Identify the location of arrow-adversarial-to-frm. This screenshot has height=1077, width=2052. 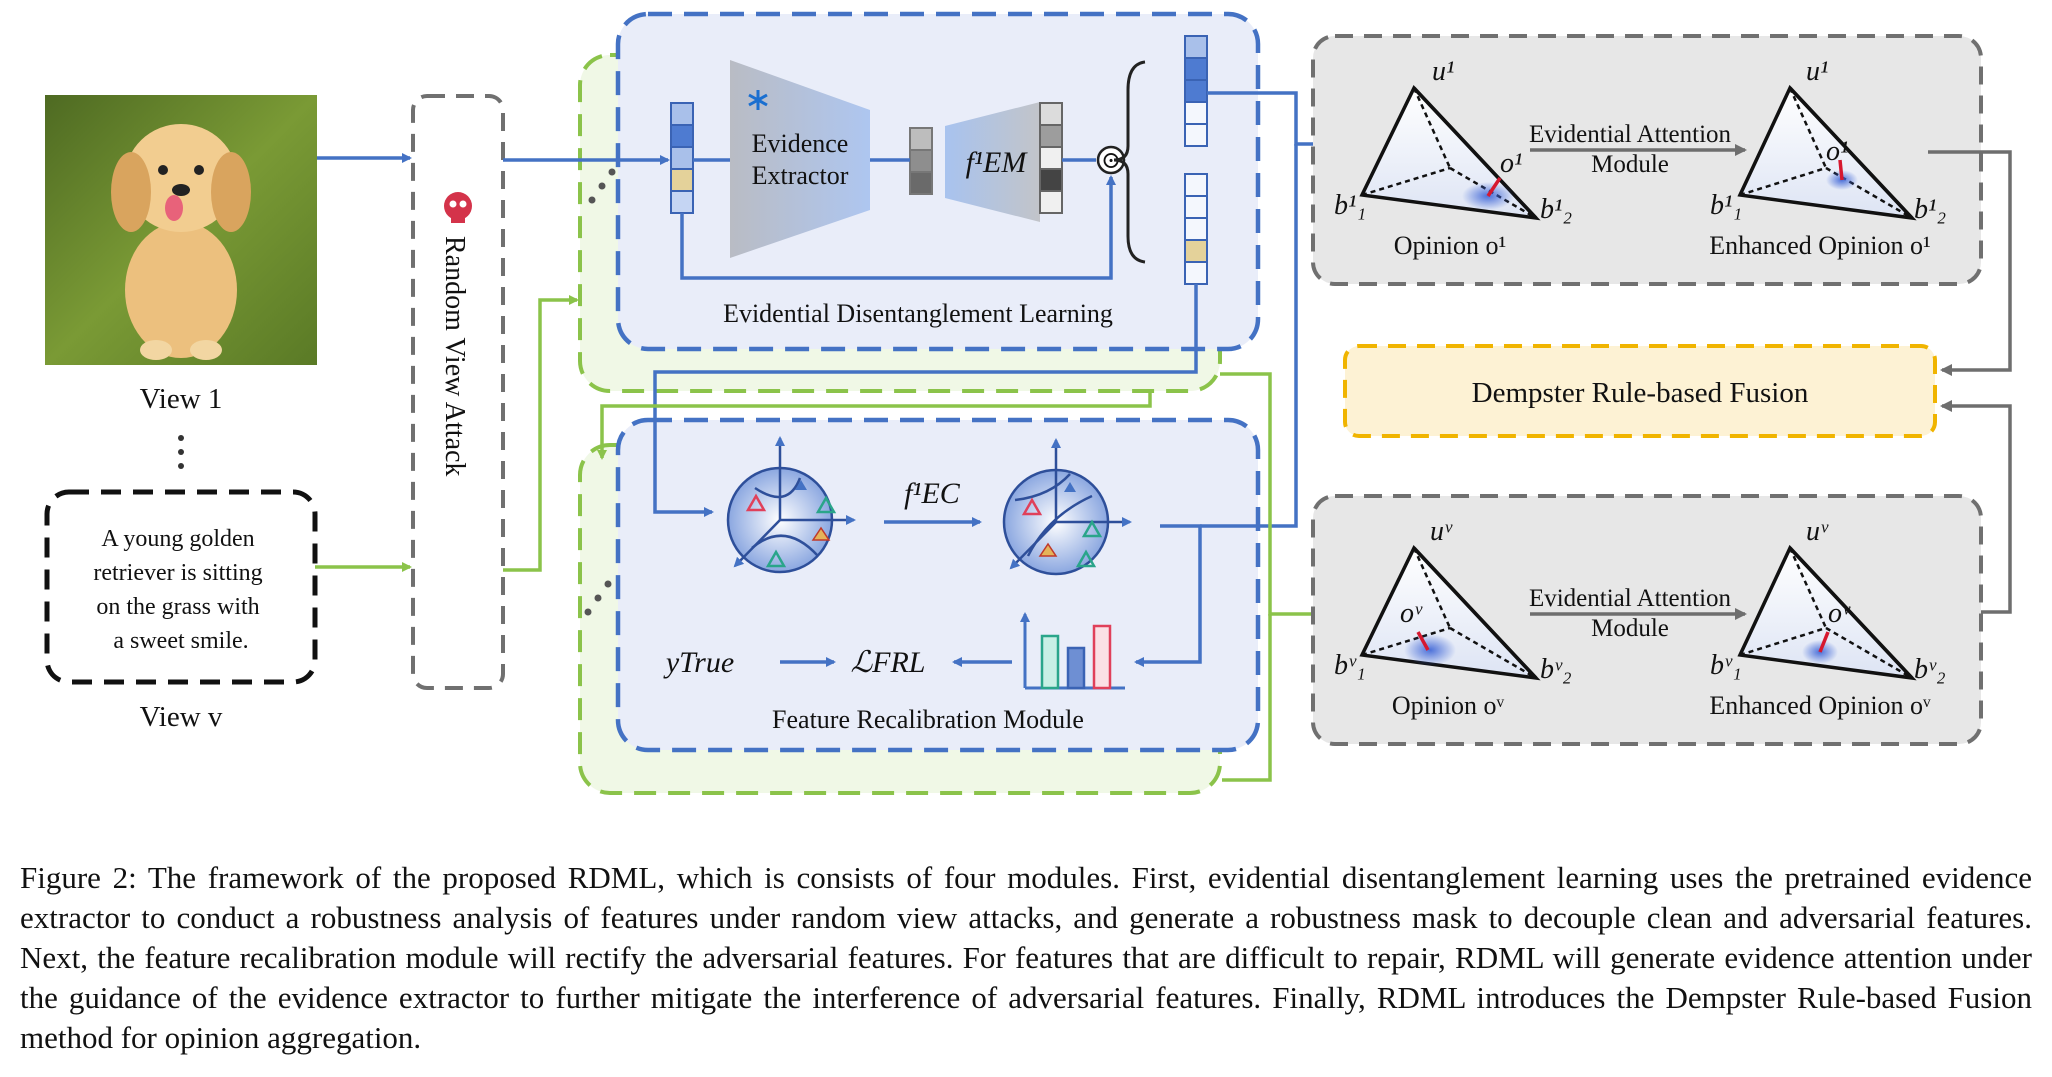
(925, 400).